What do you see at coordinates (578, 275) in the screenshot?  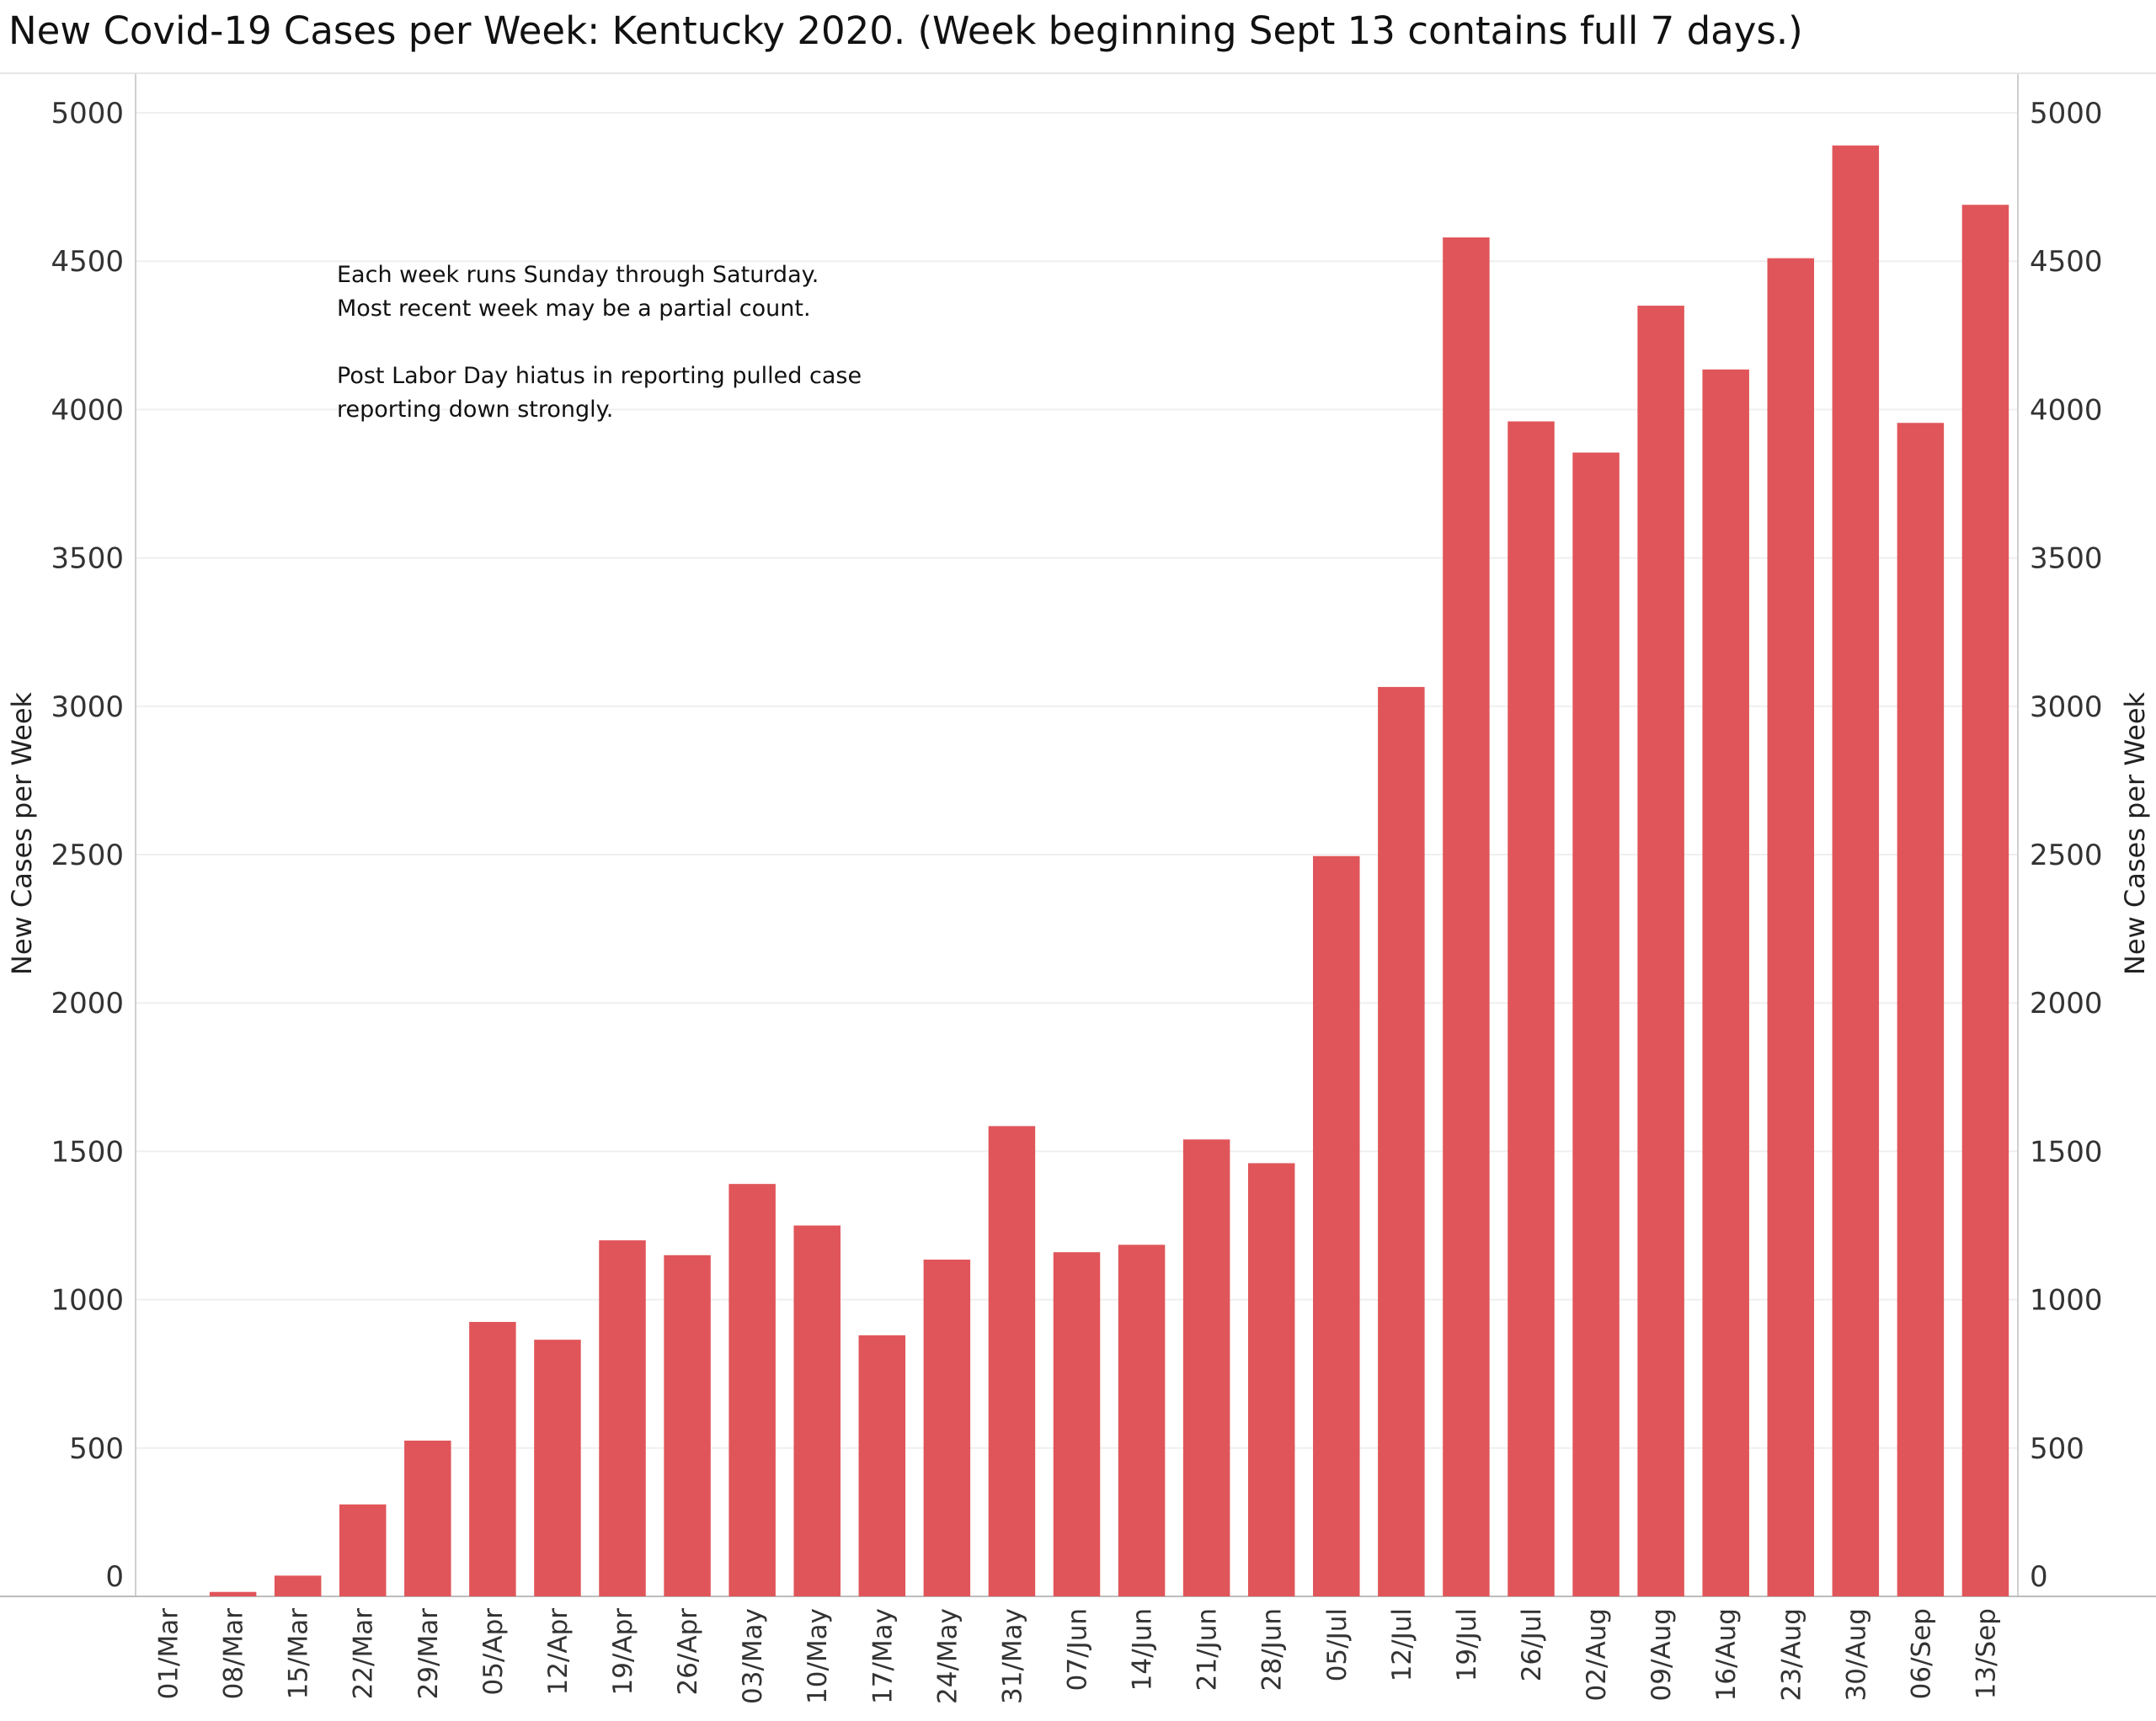 I see `annotation-line: Each week runs Sunday through Saturday.` at bounding box center [578, 275].